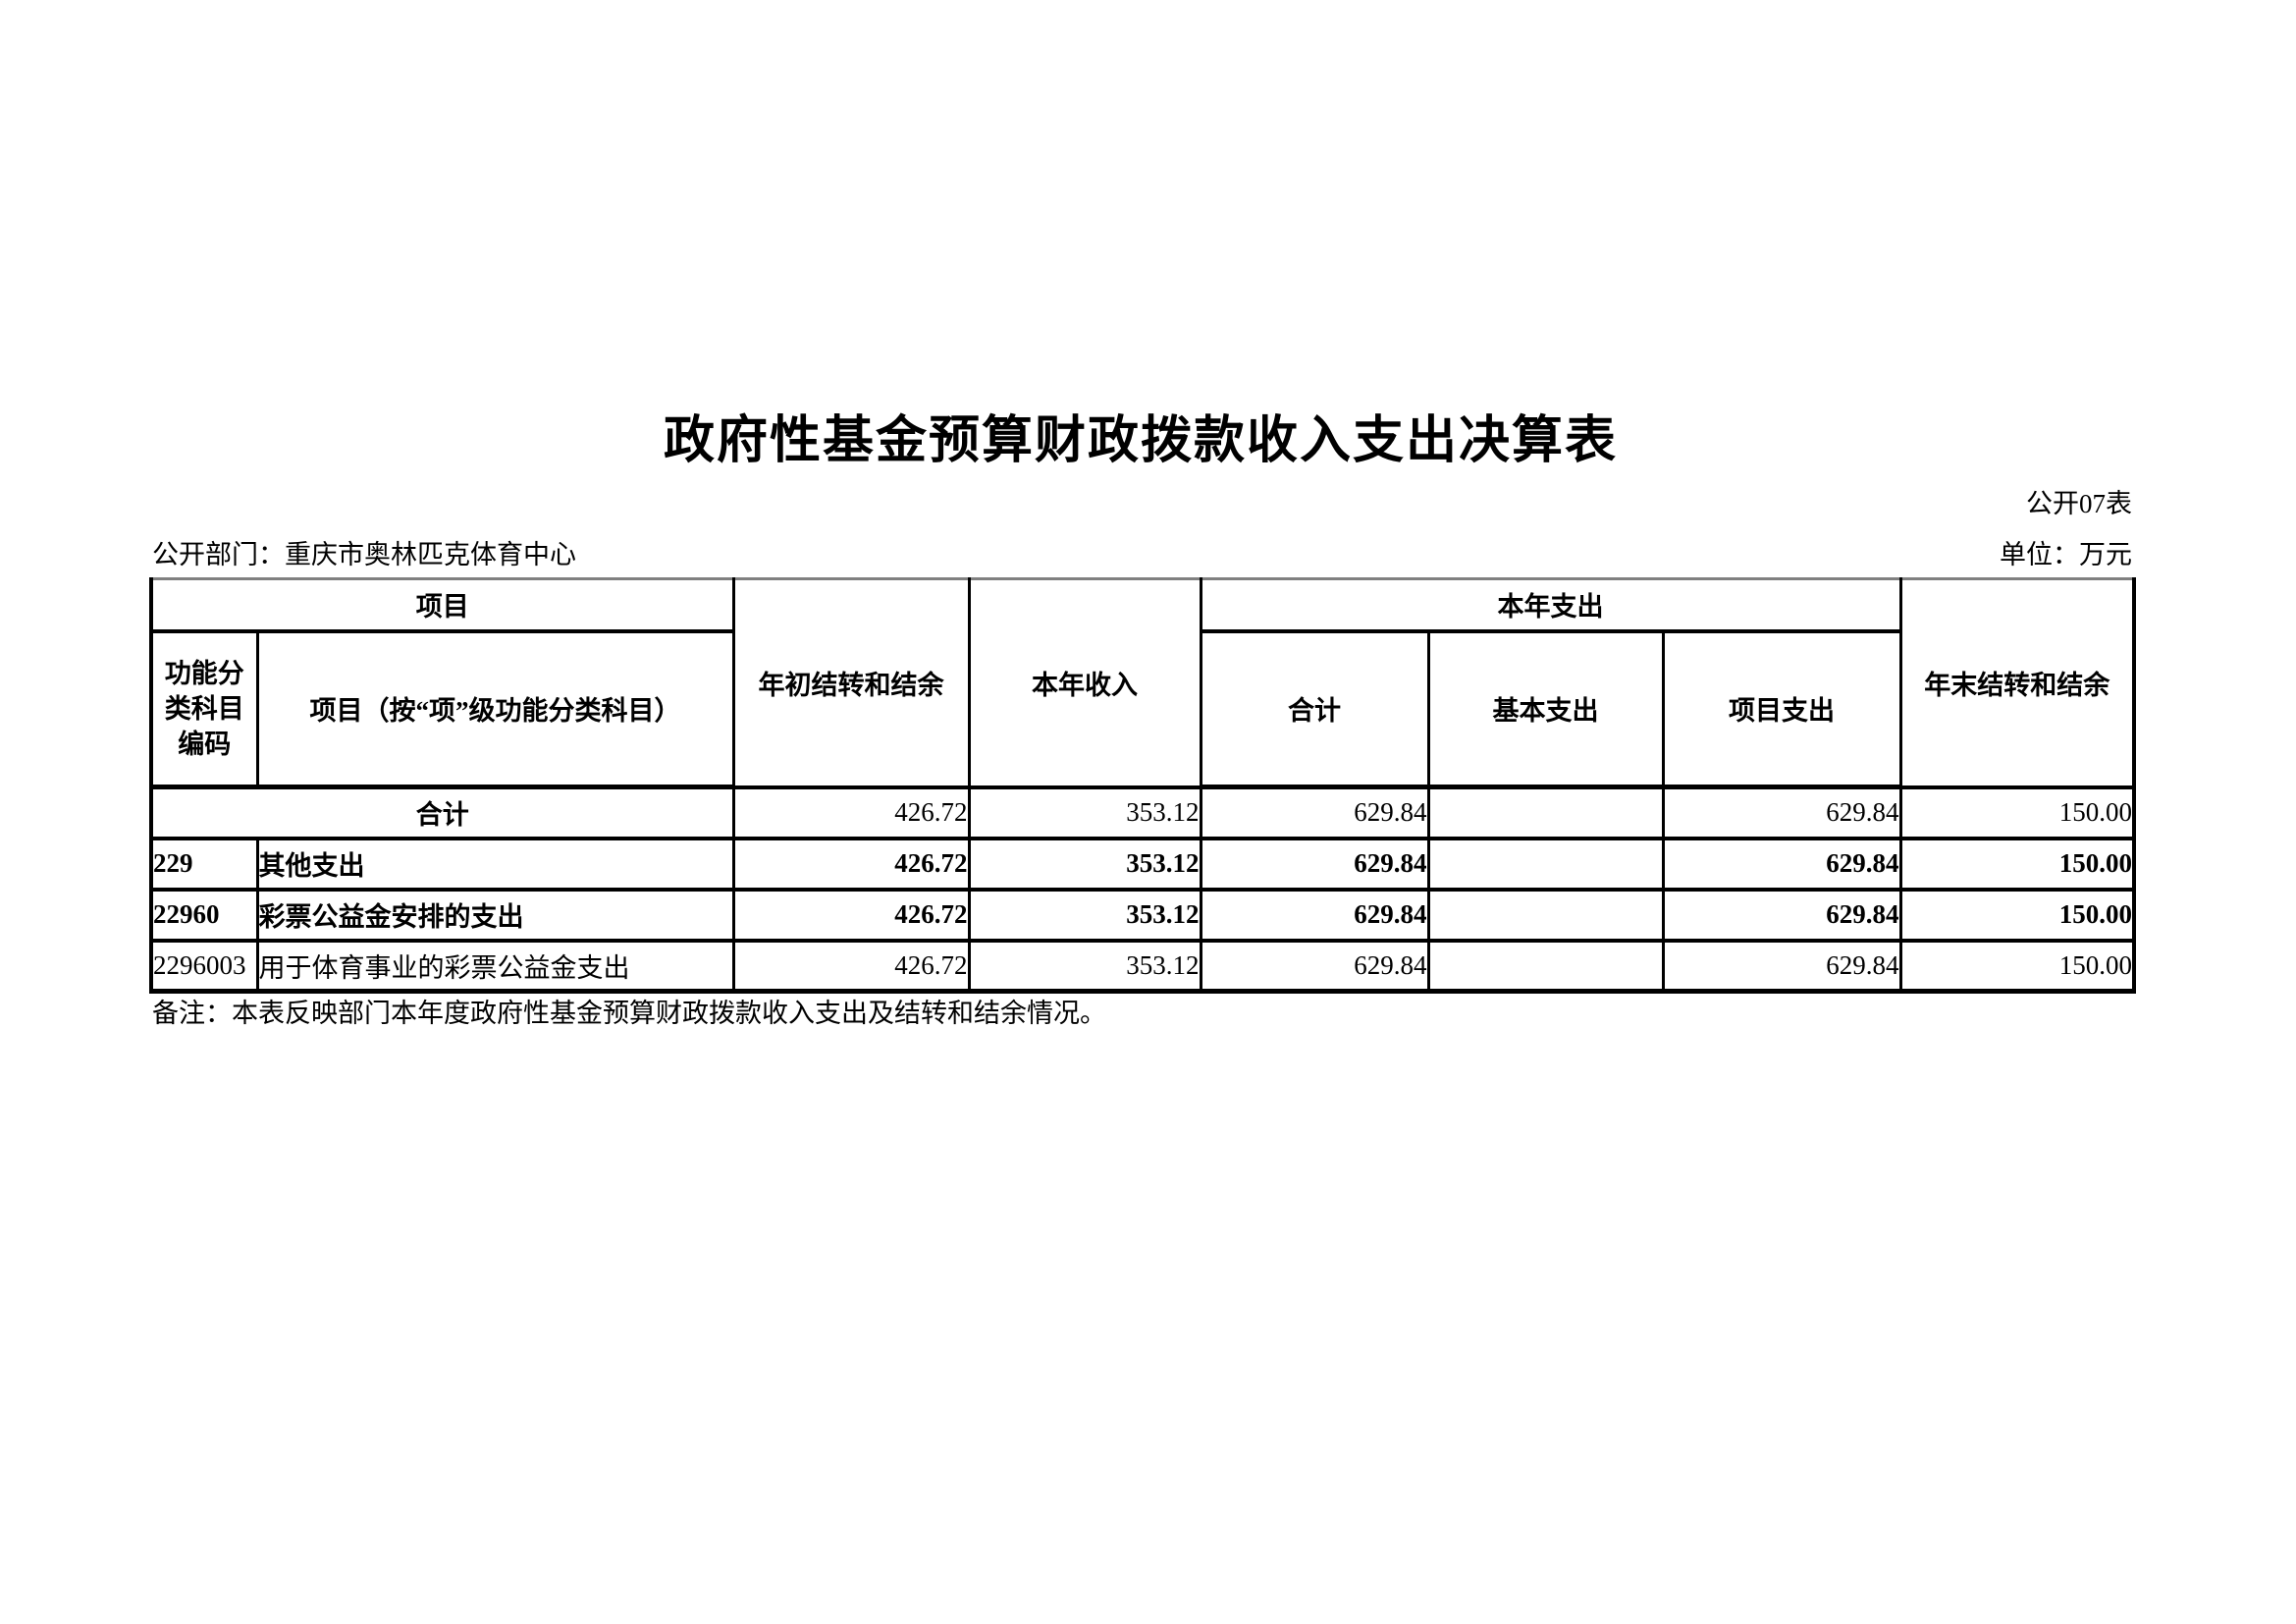  What do you see at coordinates (495, 966) in the screenshot?
I see `row-name: 用于体育事业的彩票公益金支出` at bounding box center [495, 966].